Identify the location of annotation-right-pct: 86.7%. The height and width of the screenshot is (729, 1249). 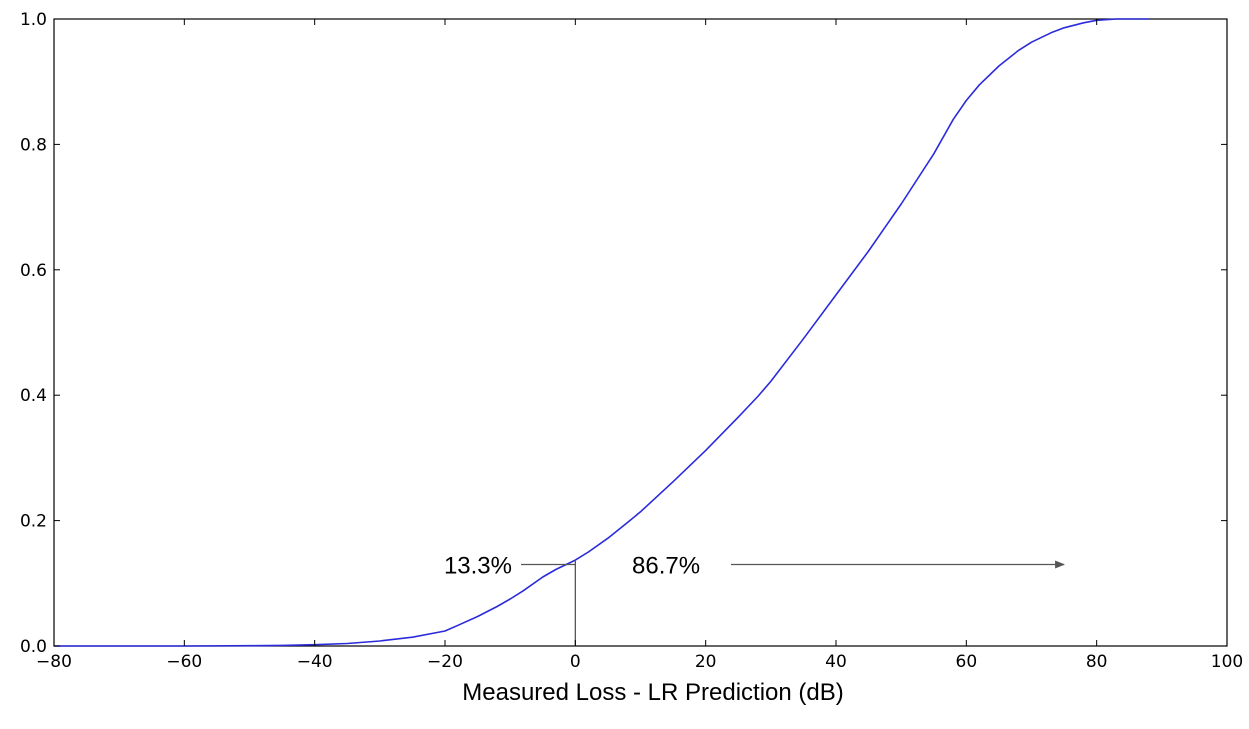
(666, 565).